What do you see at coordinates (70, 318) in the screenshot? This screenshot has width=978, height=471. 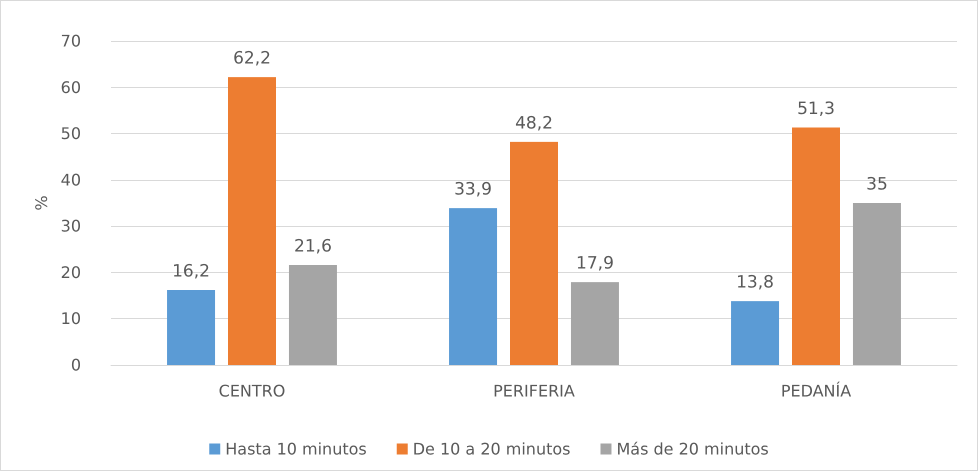 I see `y-tick-label: 10` at bounding box center [70, 318].